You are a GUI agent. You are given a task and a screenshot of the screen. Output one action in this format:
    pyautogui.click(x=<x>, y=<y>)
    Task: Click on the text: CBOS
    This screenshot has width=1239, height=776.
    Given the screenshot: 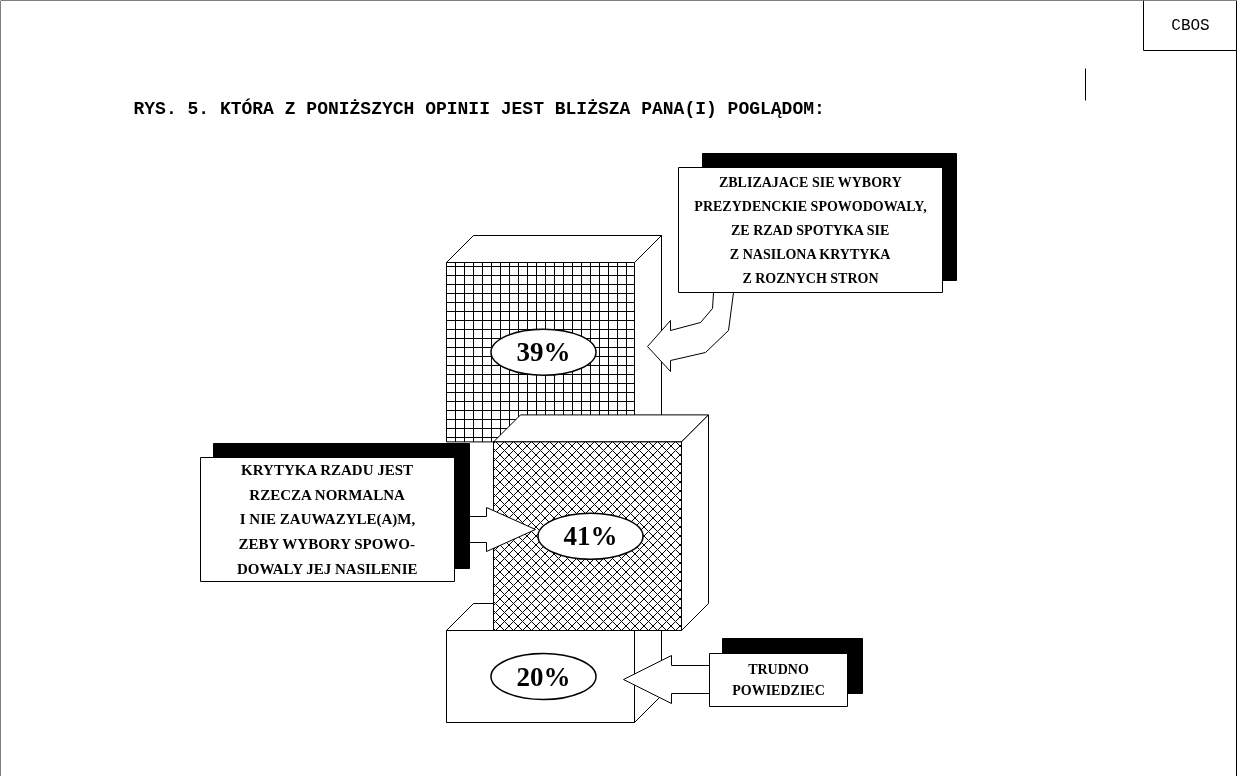 What is the action you would take?
    pyautogui.click(x=1190, y=25)
    